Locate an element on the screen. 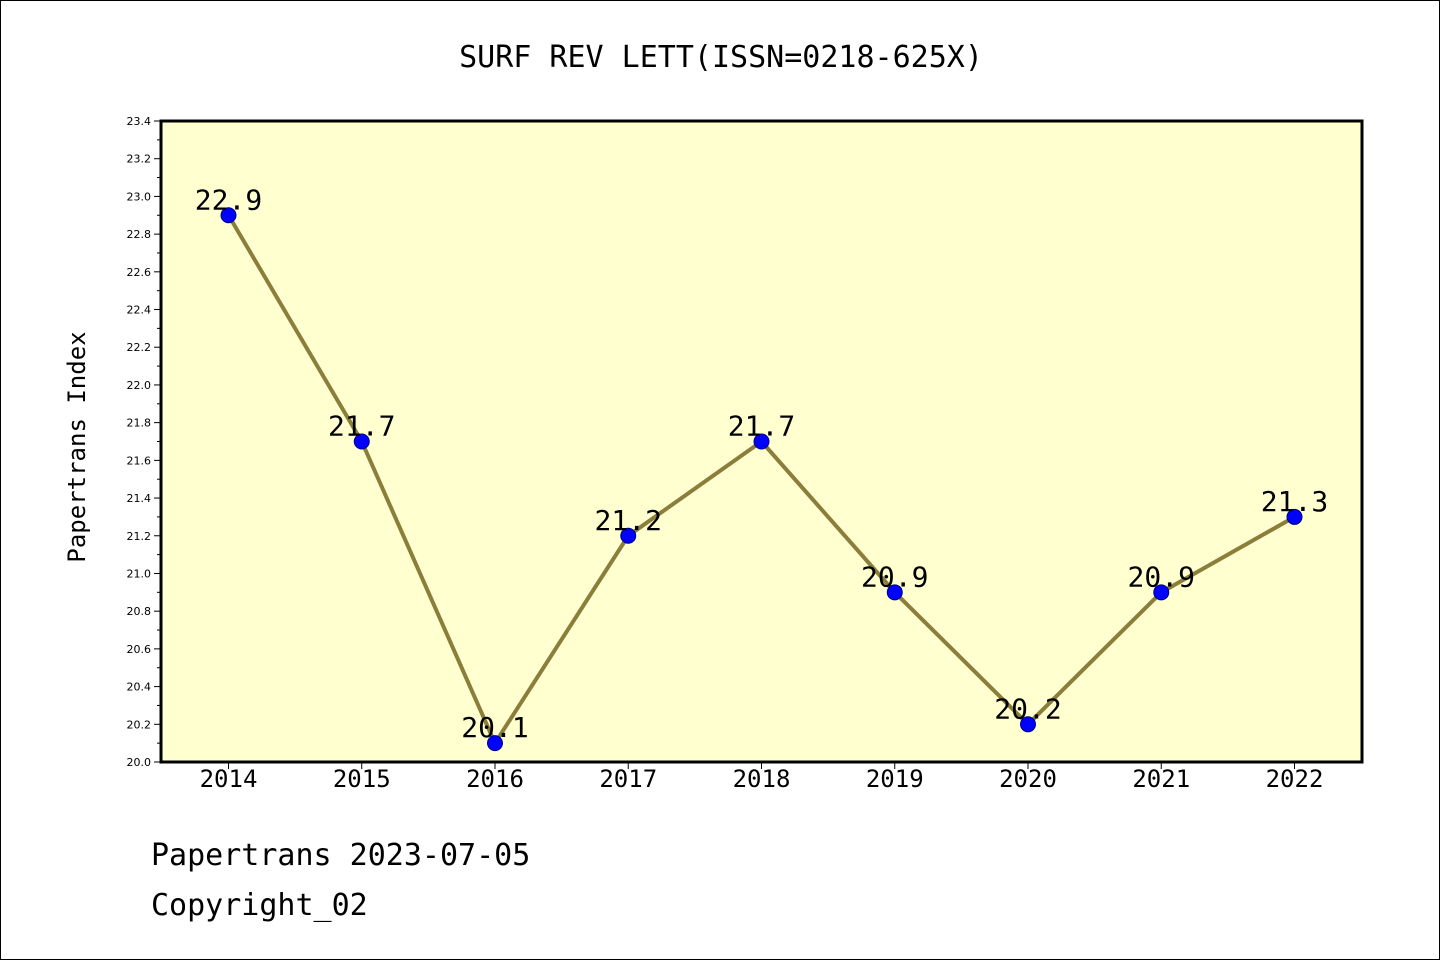 The image size is (1440, 961). x-axis: 2014 2015 2016 2017 2018 2019 2020 2021 2022 is located at coordinates (762, 777).